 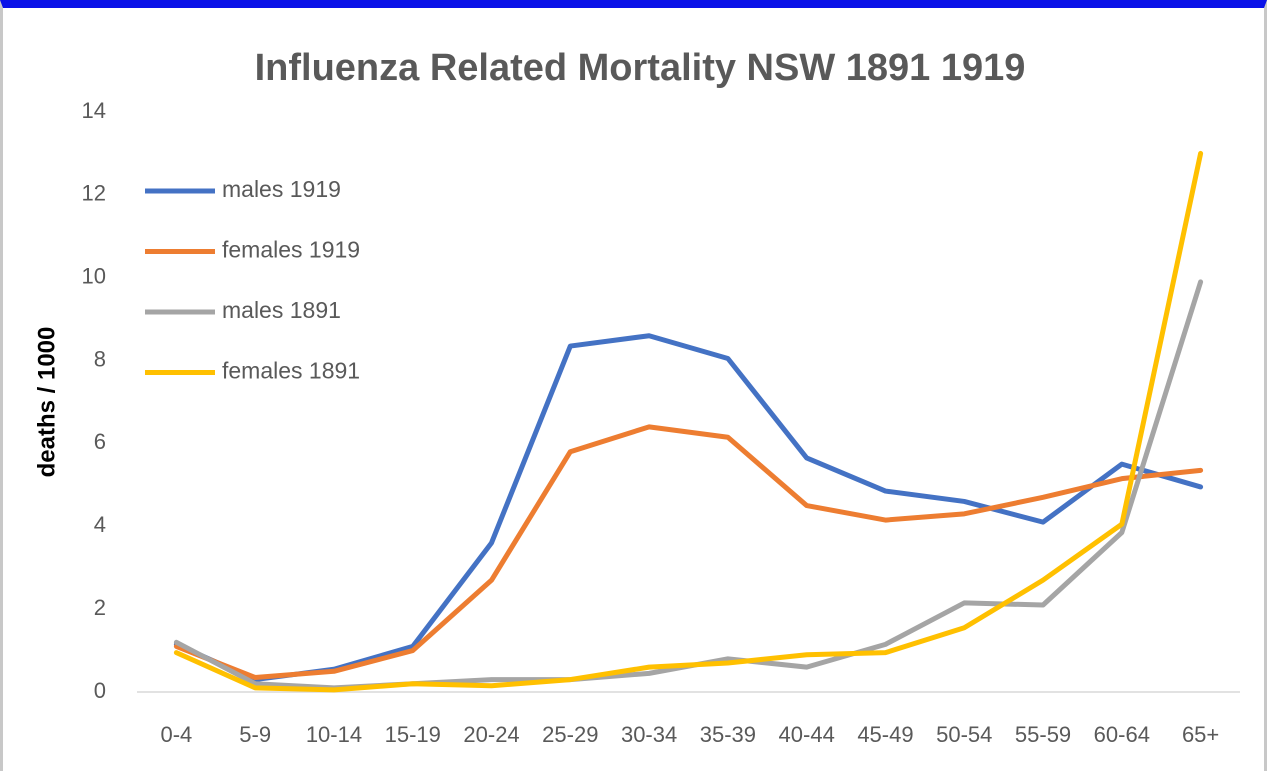 I want to click on x-tick-label: 40-44, so click(x=807, y=734).